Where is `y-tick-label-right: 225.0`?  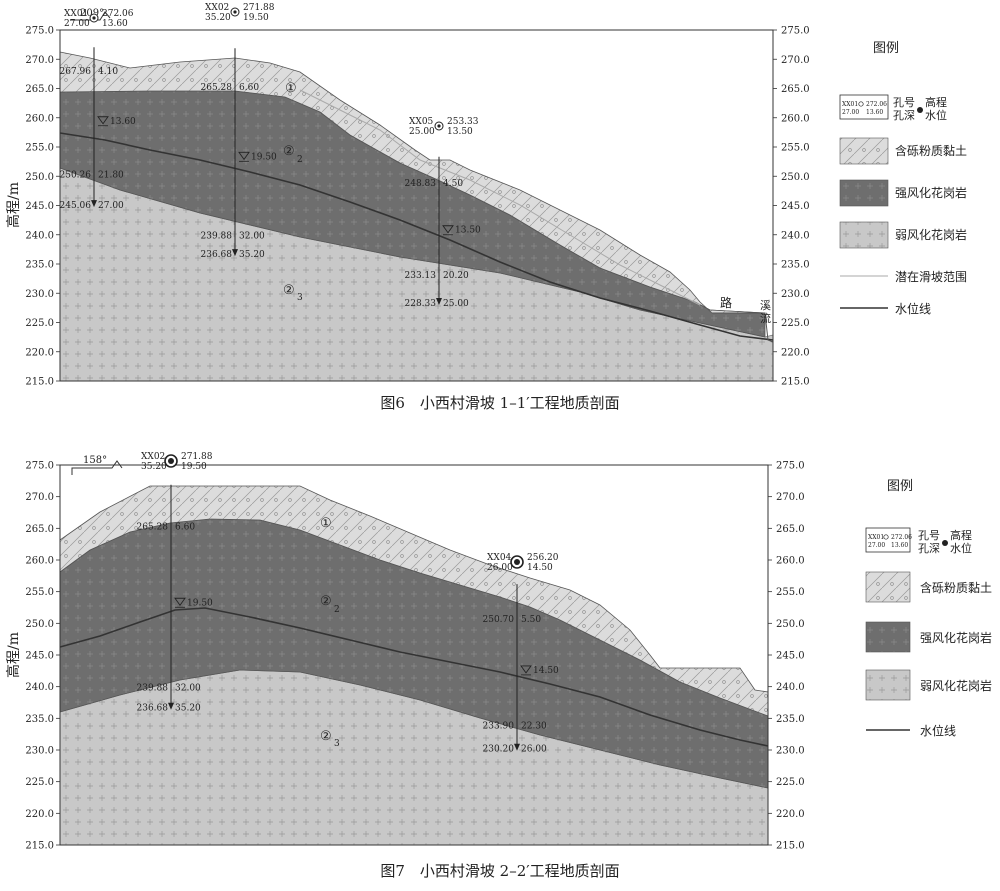
y-tick-label-right: 225.0 is located at coordinates (795, 323).